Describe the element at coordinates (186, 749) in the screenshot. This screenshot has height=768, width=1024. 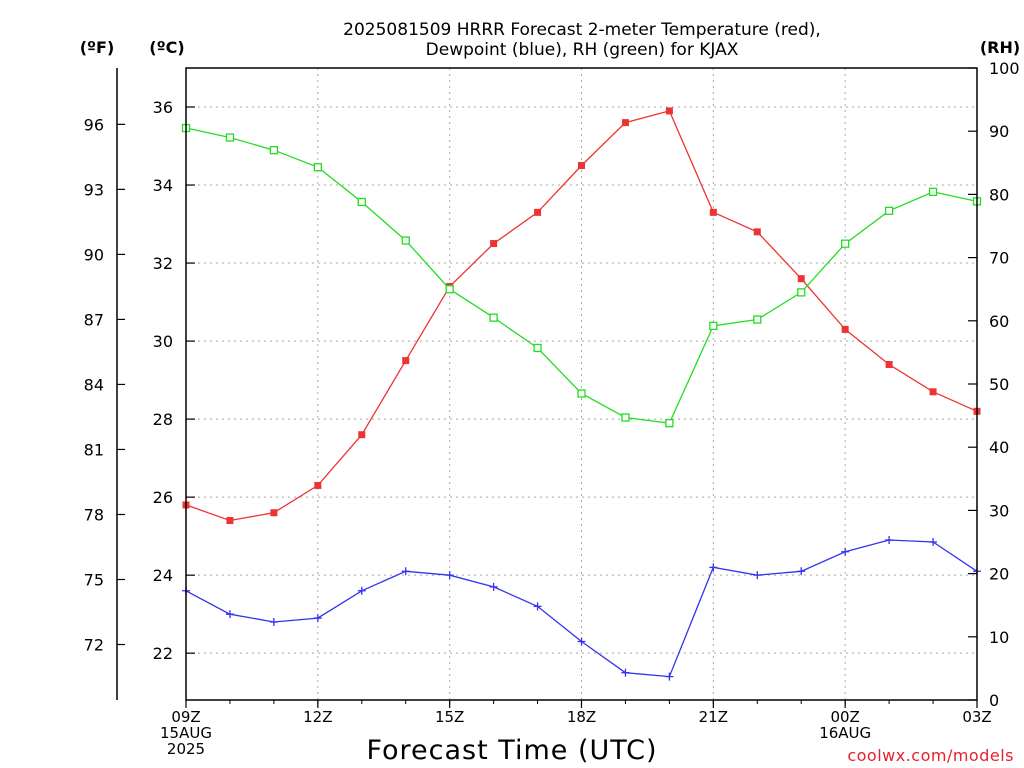
I see `x-tick-label: 2025` at that location.